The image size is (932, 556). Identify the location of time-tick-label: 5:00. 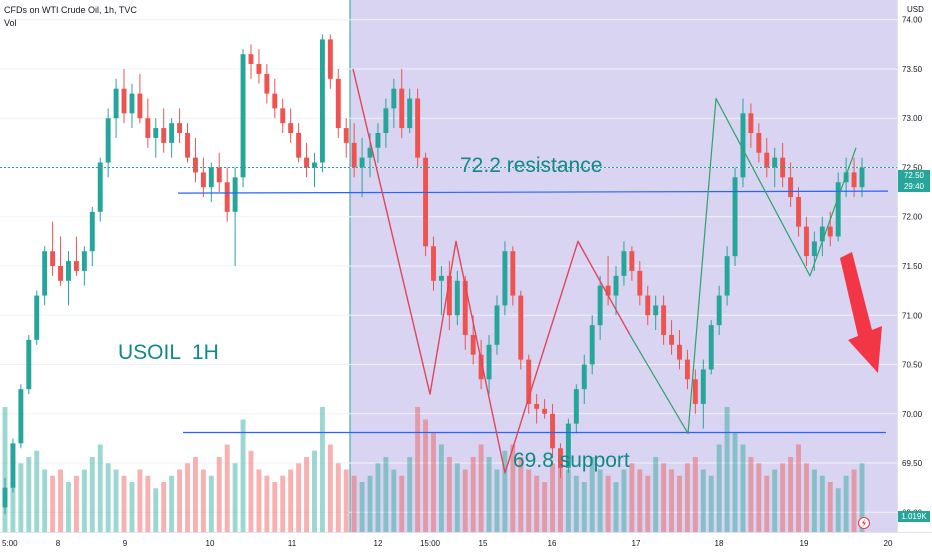
(10, 543).